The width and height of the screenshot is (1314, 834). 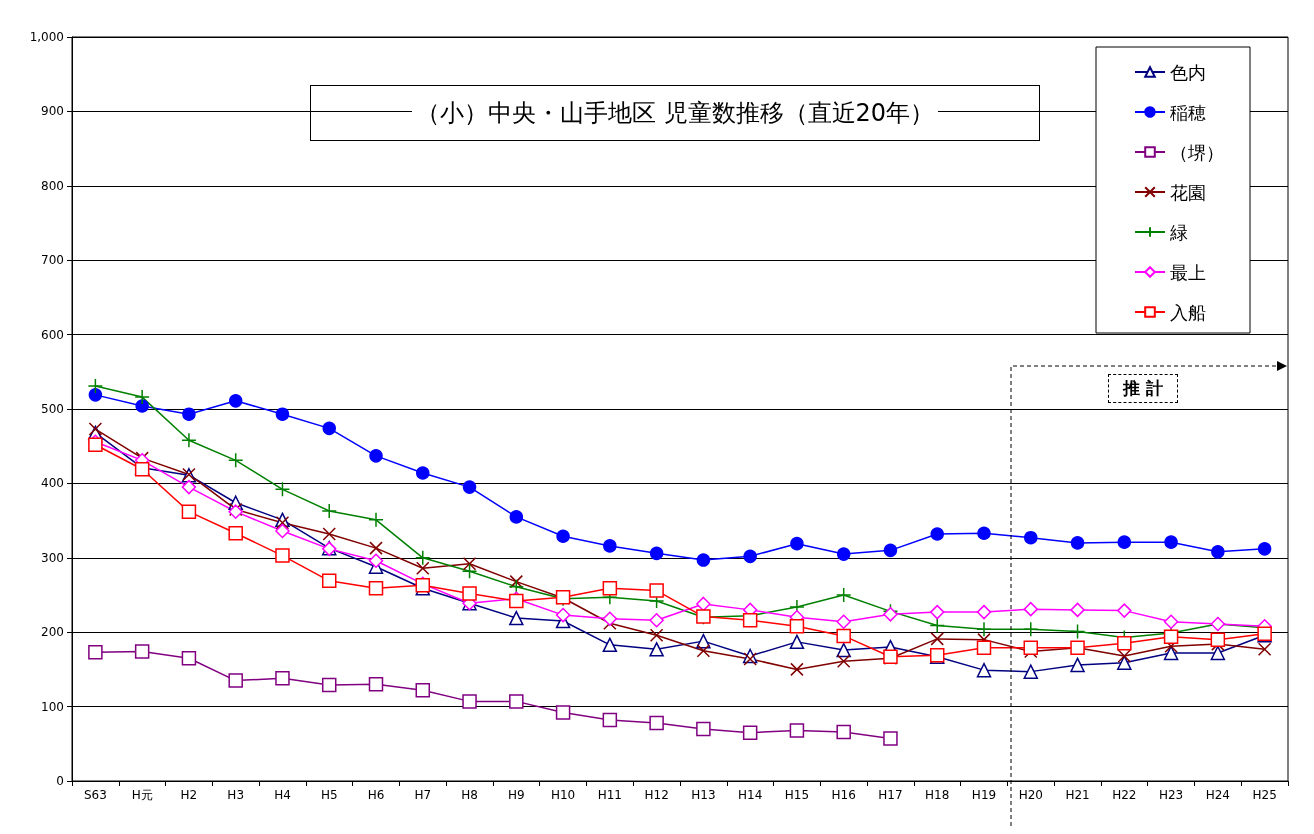 What do you see at coordinates (1178, 232) in the screenshot?
I see `legend-label: 緑` at bounding box center [1178, 232].